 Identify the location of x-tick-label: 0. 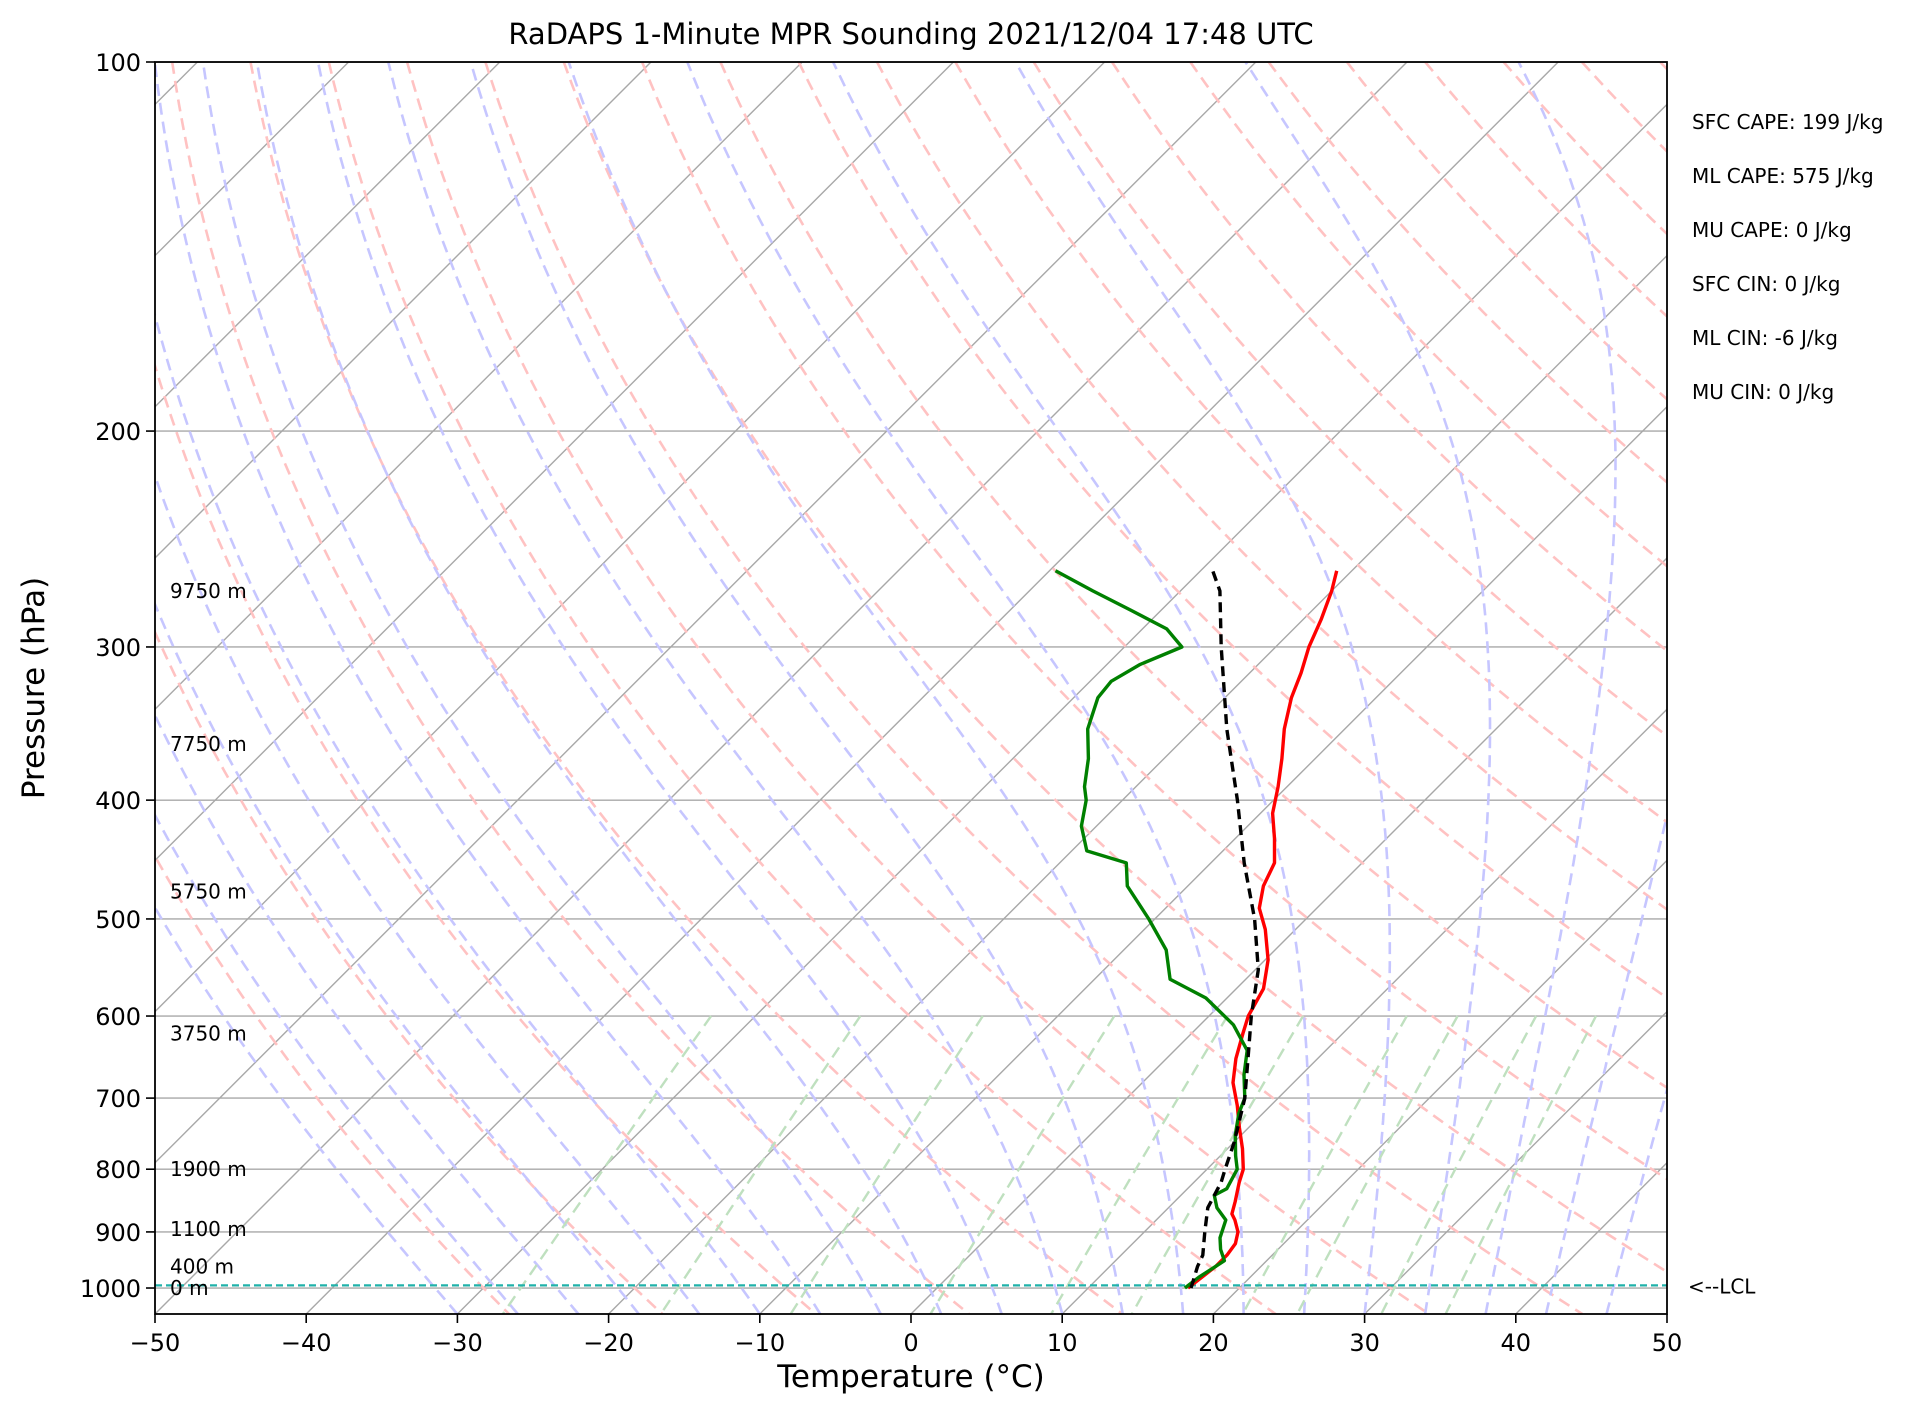
(910, 1343).